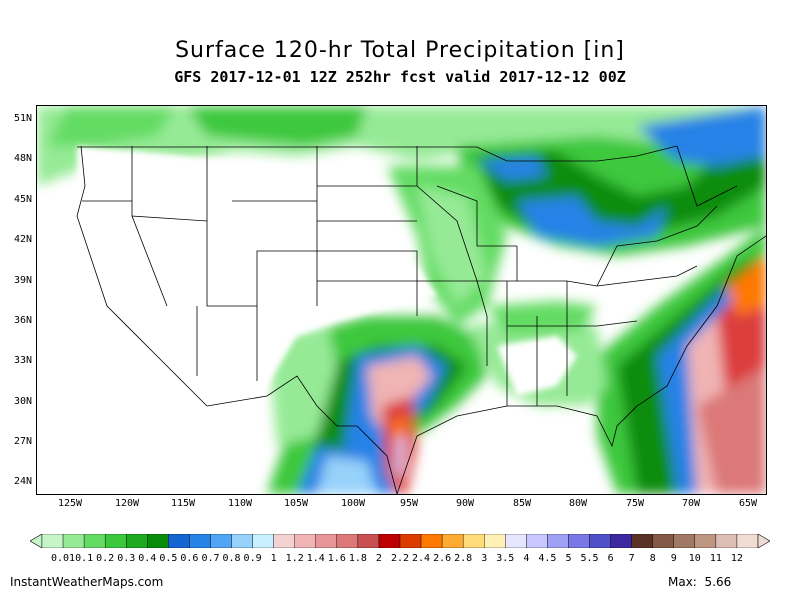  I want to click on site-credit: InstantWeatherMaps.com, so click(87, 582).